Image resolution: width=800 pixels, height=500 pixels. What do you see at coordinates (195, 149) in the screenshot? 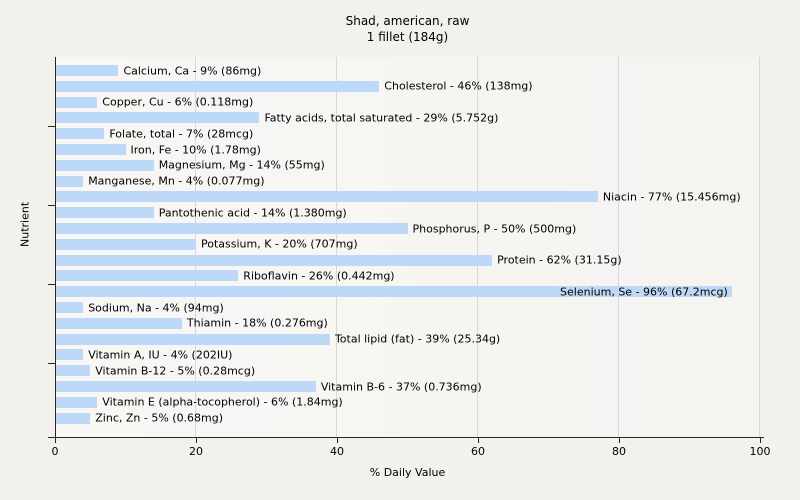
I see `bar-label: Iron, Fe - 10% (1.78mg)` at bounding box center [195, 149].